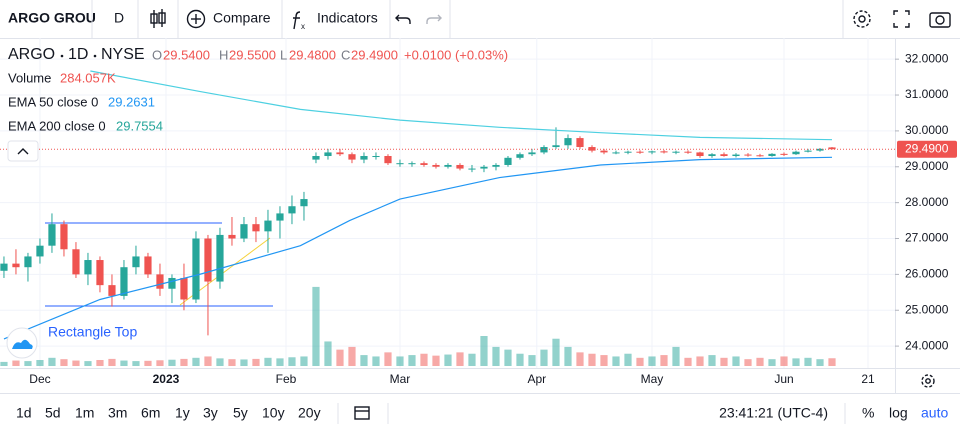  Describe the element at coordinates (480, 19) in the screenshot. I see `top-toolbar: ARGO GROU D Compare x Indicators` at that location.